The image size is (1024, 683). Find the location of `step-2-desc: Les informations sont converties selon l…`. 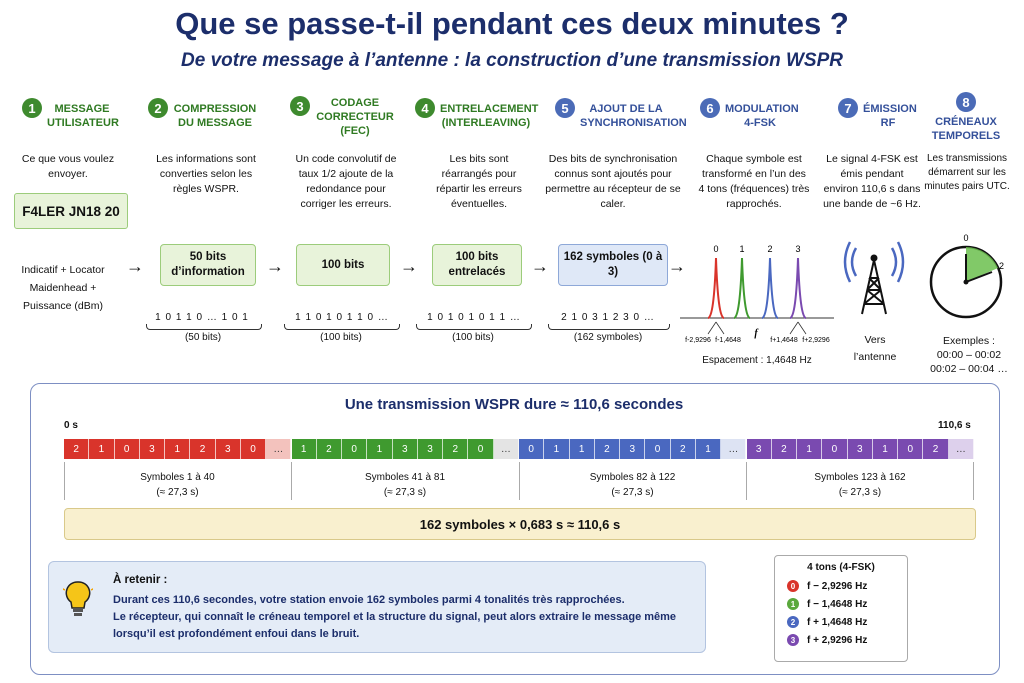

step-2-desc: Les informations sont converties selon l… is located at coordinates (206, 174).